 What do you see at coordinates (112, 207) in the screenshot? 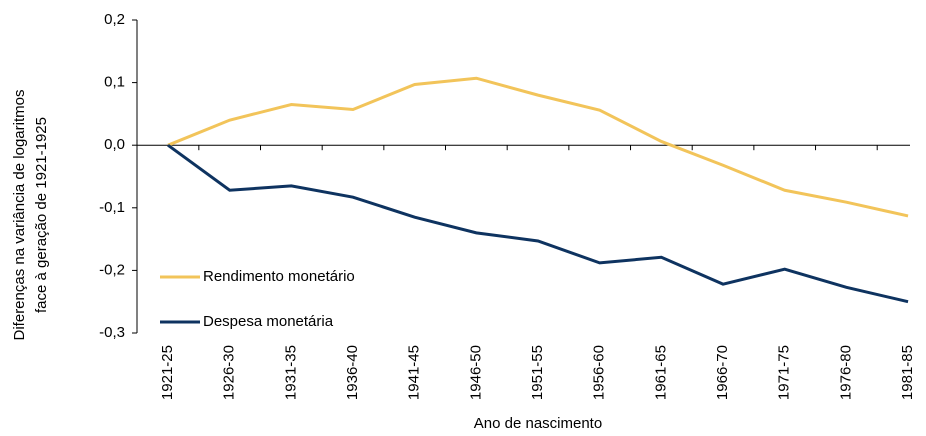
I see `y-tick-label: -0,1` at bounding box center [112, 207].